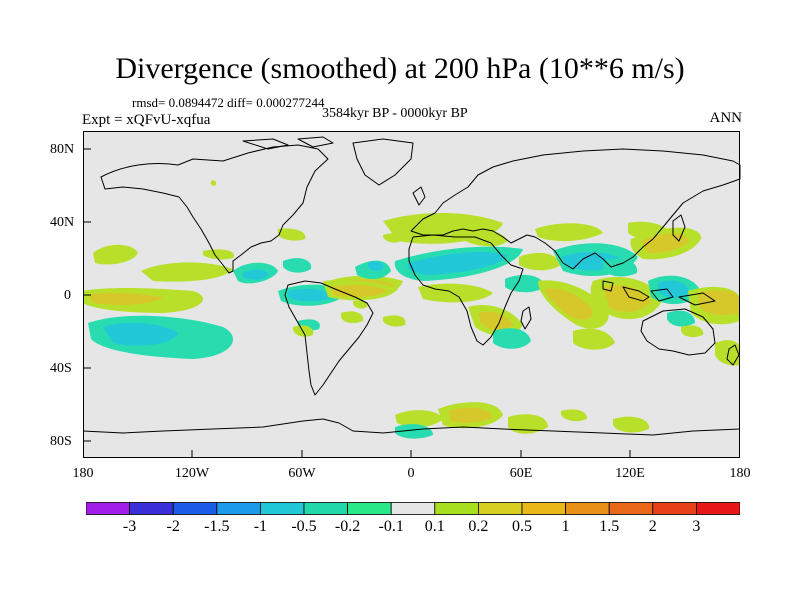  I want to click on colorbar-label: -0.1, so click(391, 526).